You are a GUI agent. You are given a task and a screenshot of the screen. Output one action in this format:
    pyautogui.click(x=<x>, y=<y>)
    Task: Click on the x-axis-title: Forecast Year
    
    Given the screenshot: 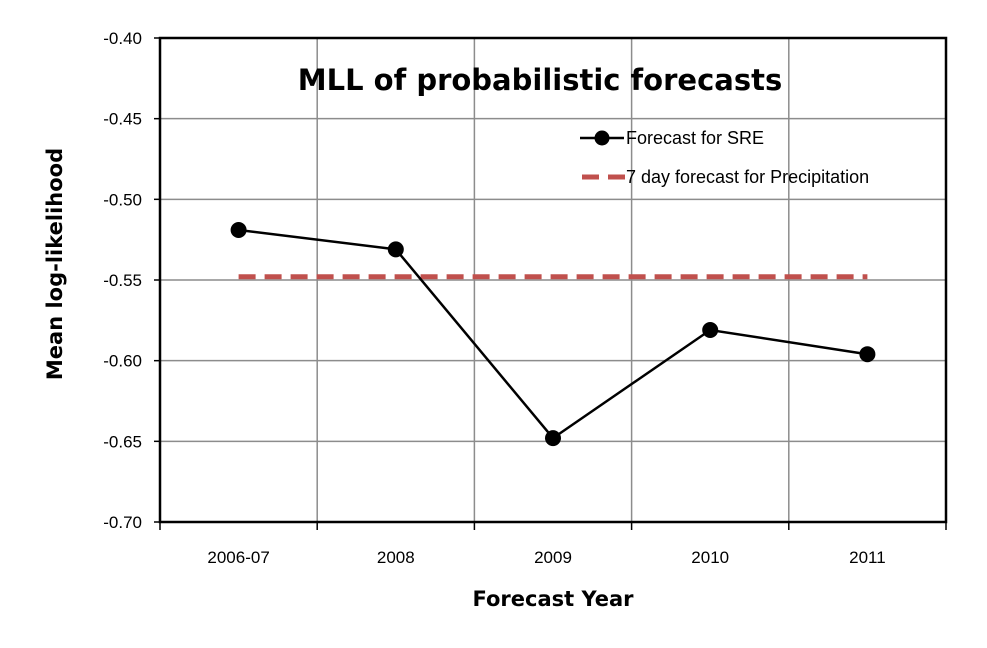 What is the action you would take?
    pyautogui.click(x=553, y=599)
    